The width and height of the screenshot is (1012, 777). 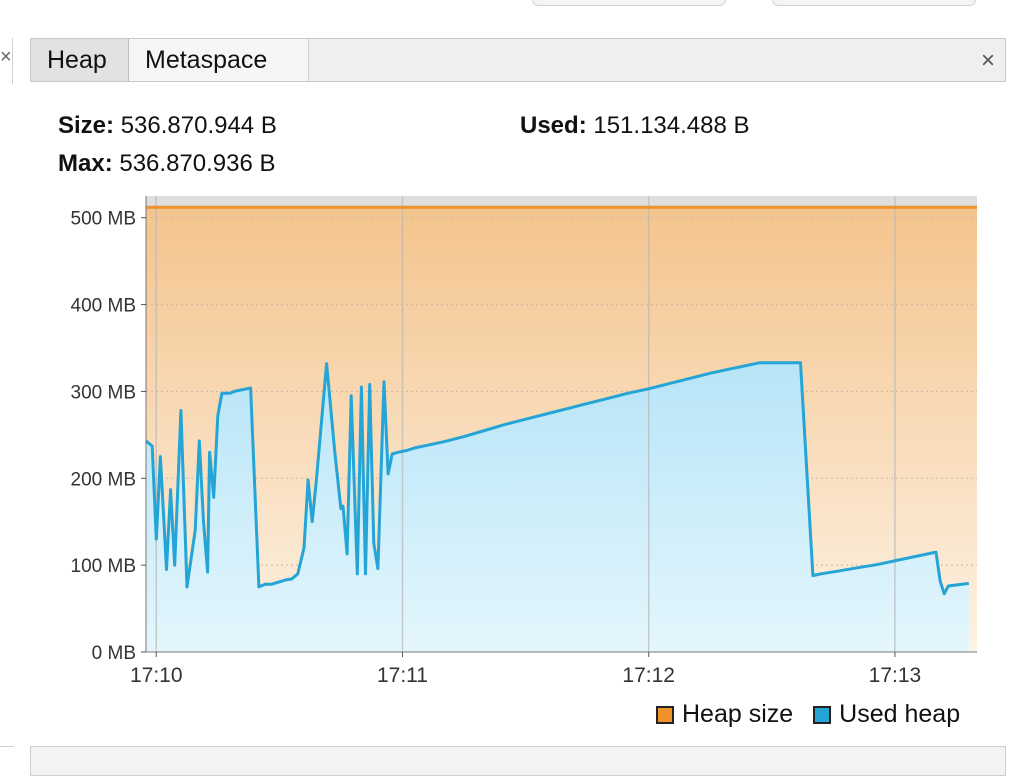 I want to click on metric-max: Max: 536.870.936 B, so click(x=167, y=164).